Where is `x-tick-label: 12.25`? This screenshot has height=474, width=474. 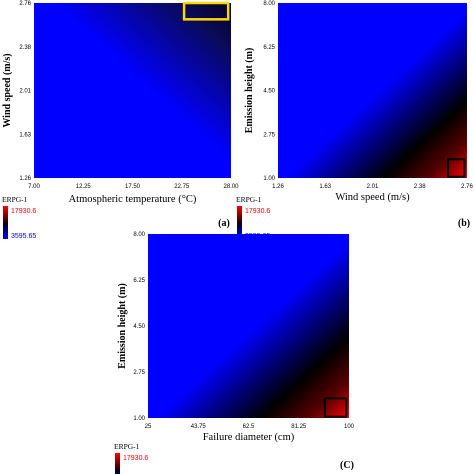
x-tick-label: 12.25 is located at coordinates (84, 187).